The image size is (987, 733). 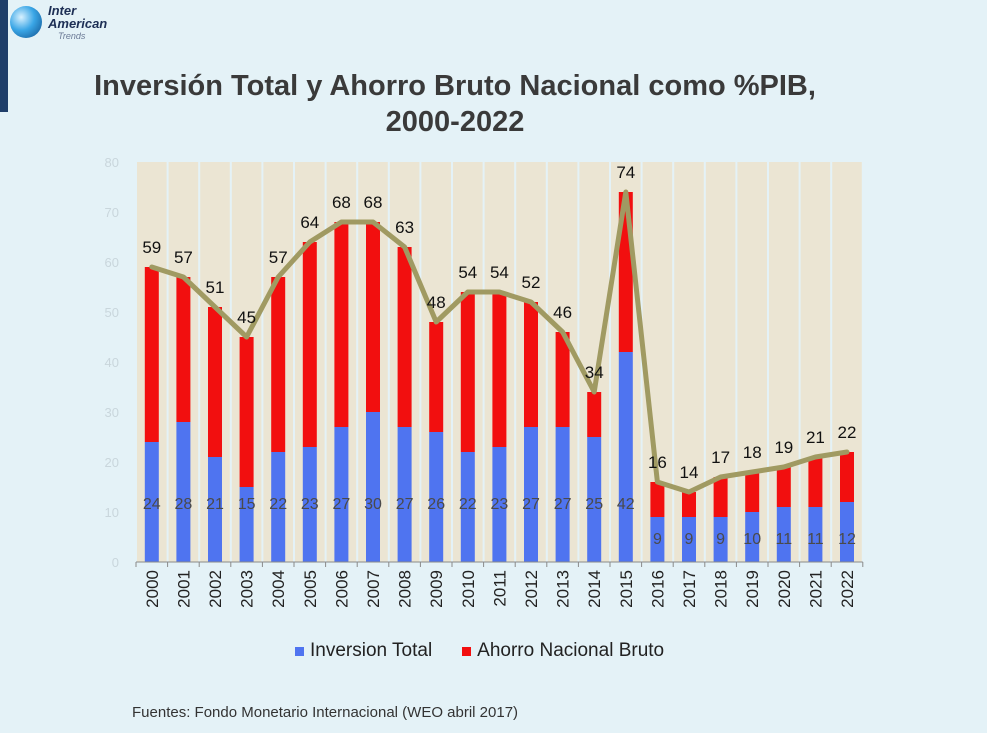 I want to click on logo-text-inter: Inter, so click(x=62, y=10).